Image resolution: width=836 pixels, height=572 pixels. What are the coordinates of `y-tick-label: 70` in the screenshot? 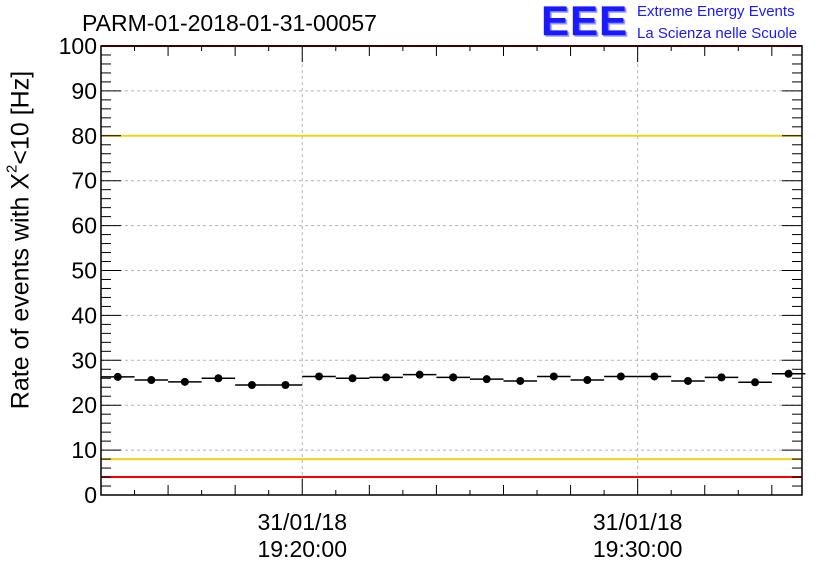 It's located at (84, 181).